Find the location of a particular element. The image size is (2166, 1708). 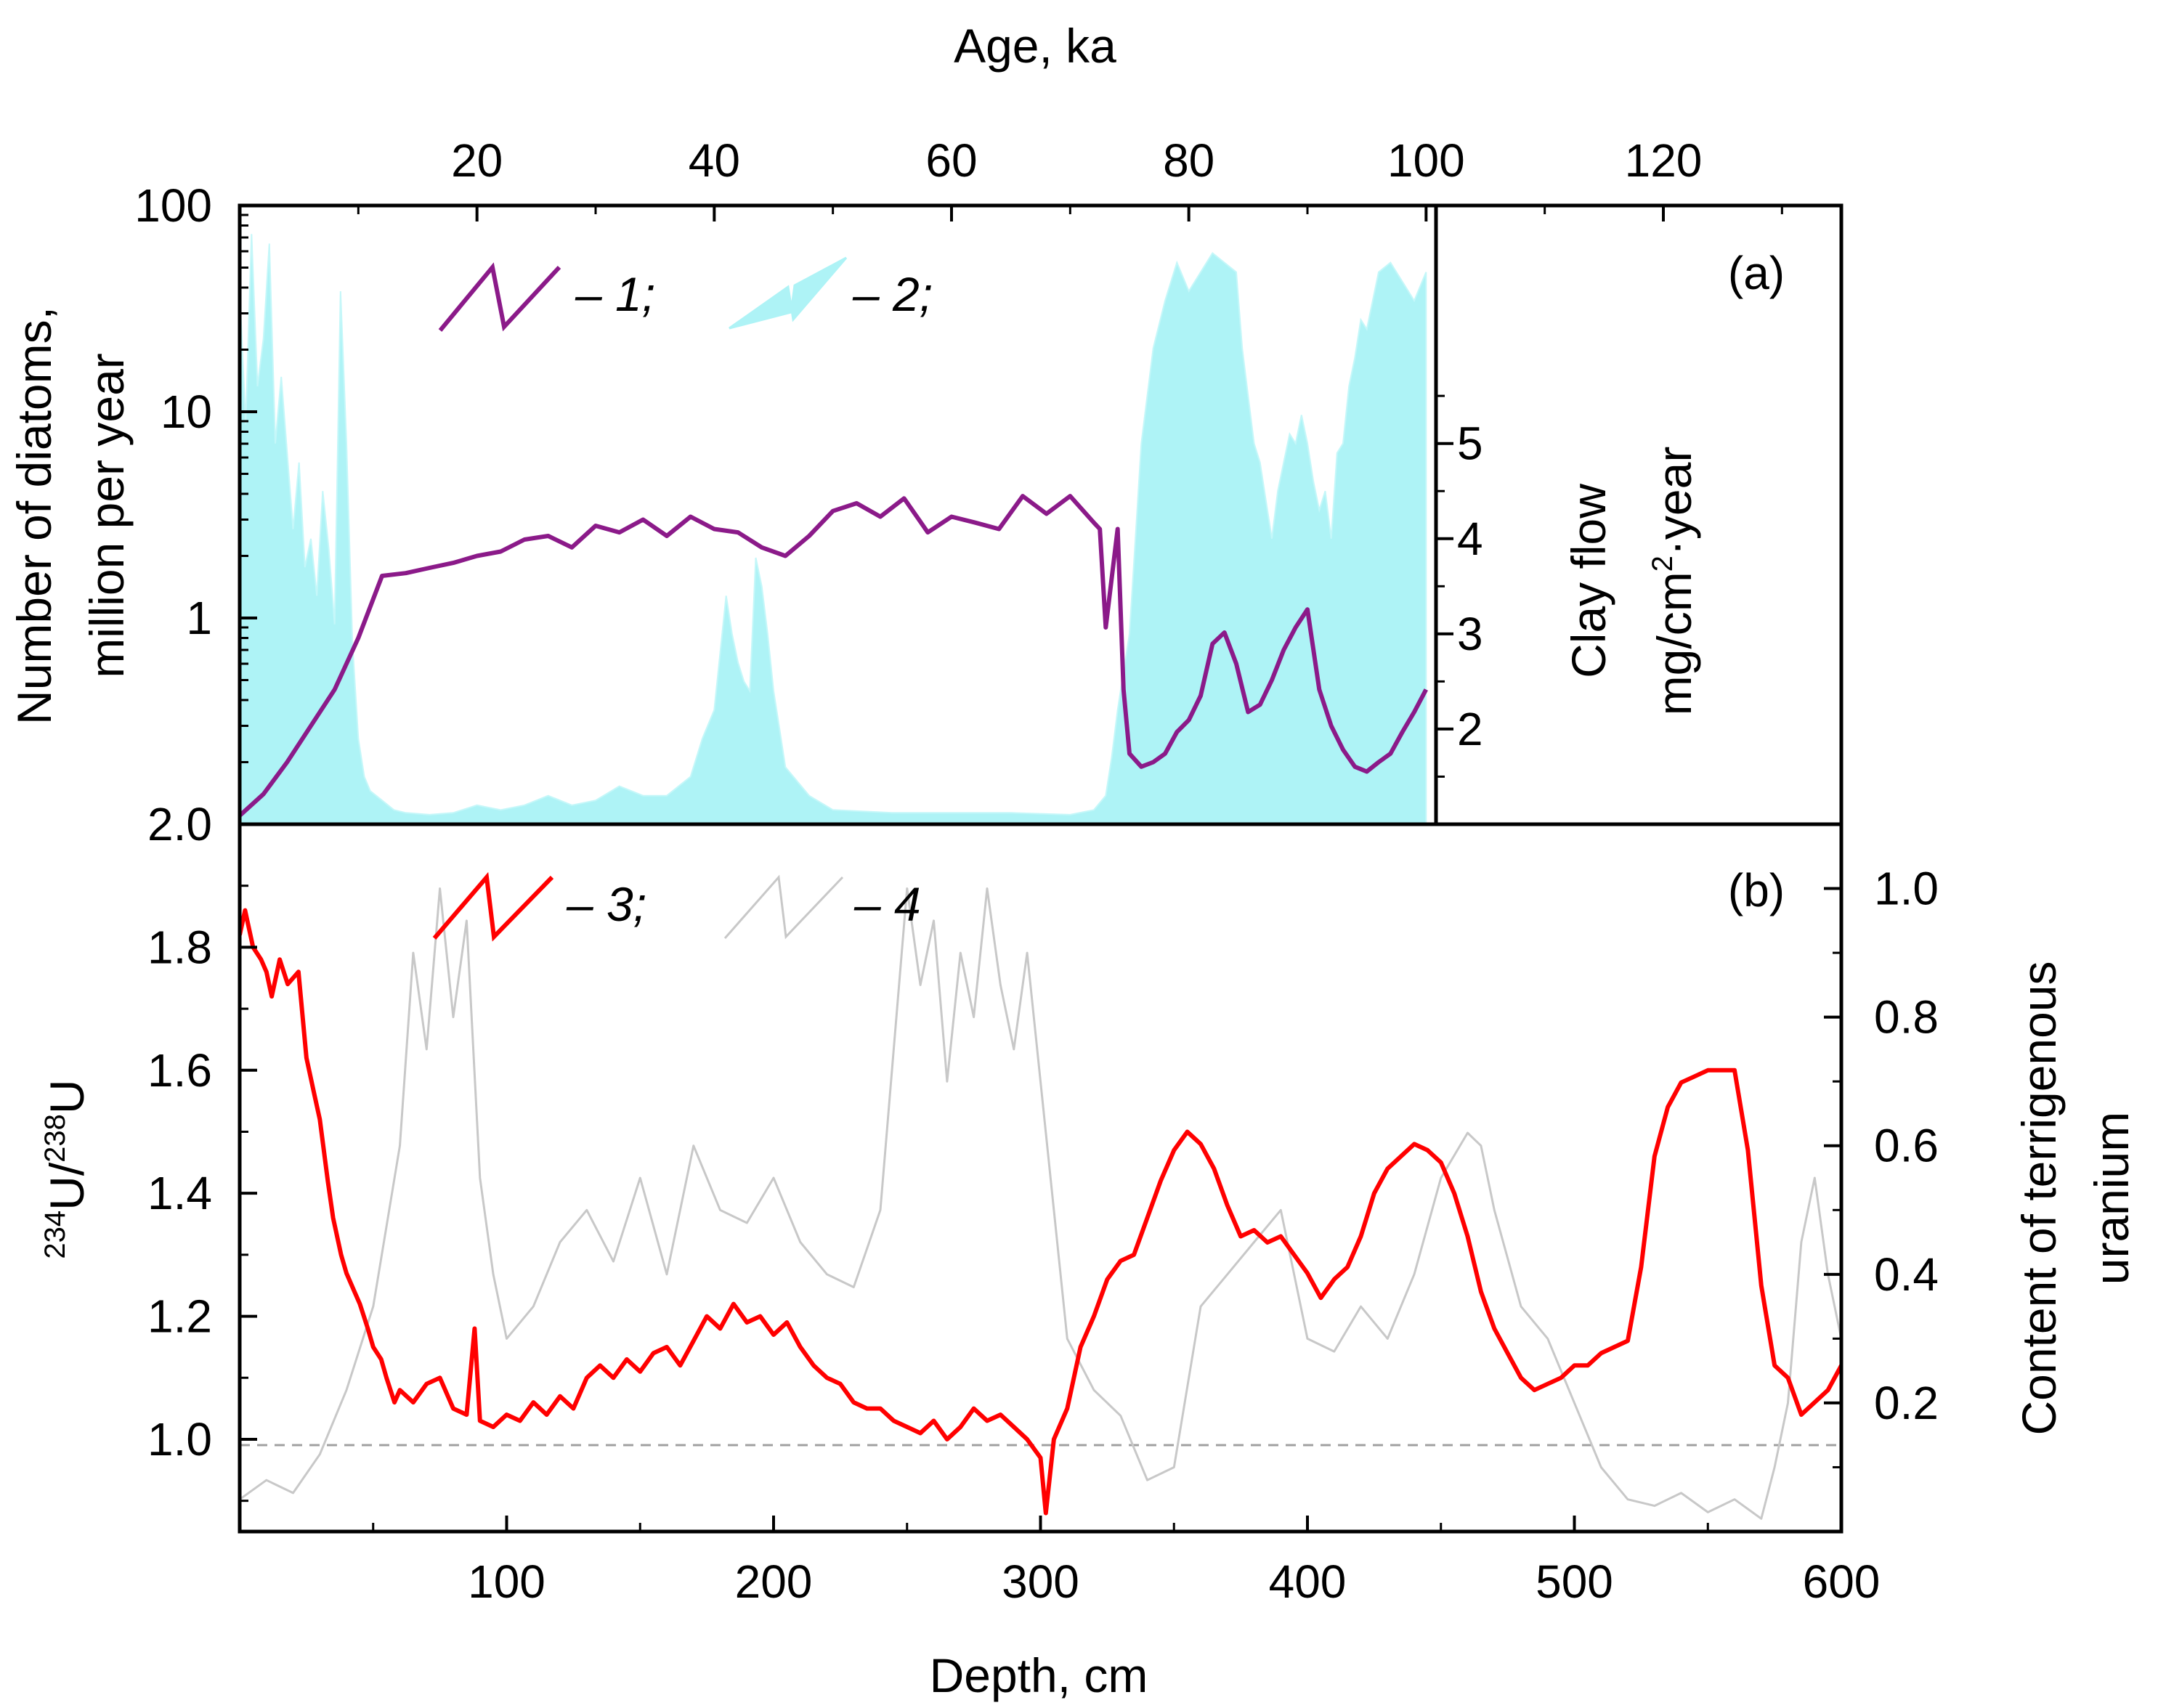

age-tick-label-100: 100 is located at coordinates (1426, 160).